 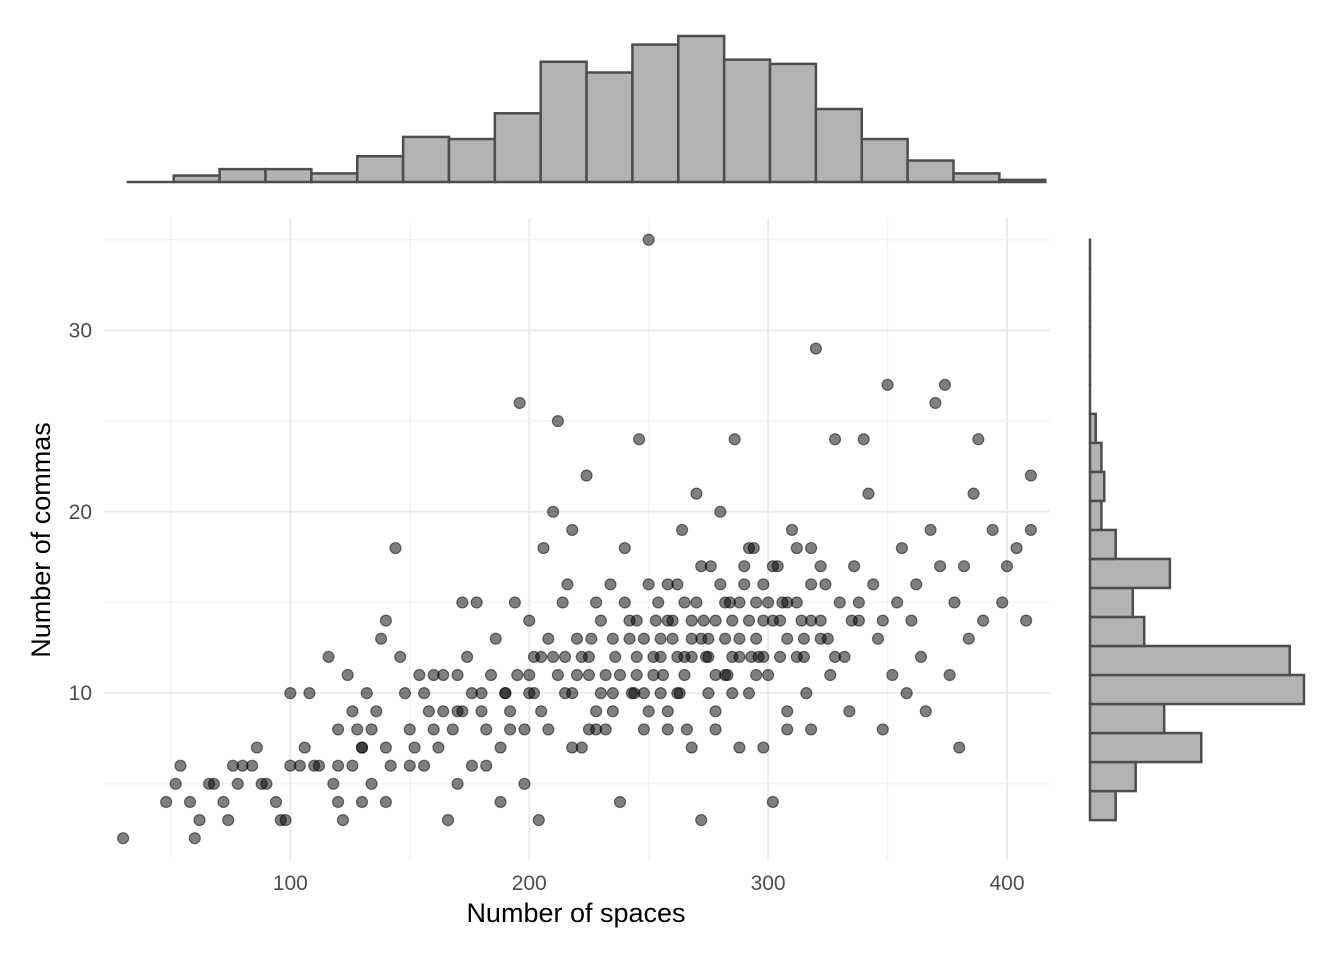 I want to click on y-axis-title: Number of commas, so click(x=41, y=540).